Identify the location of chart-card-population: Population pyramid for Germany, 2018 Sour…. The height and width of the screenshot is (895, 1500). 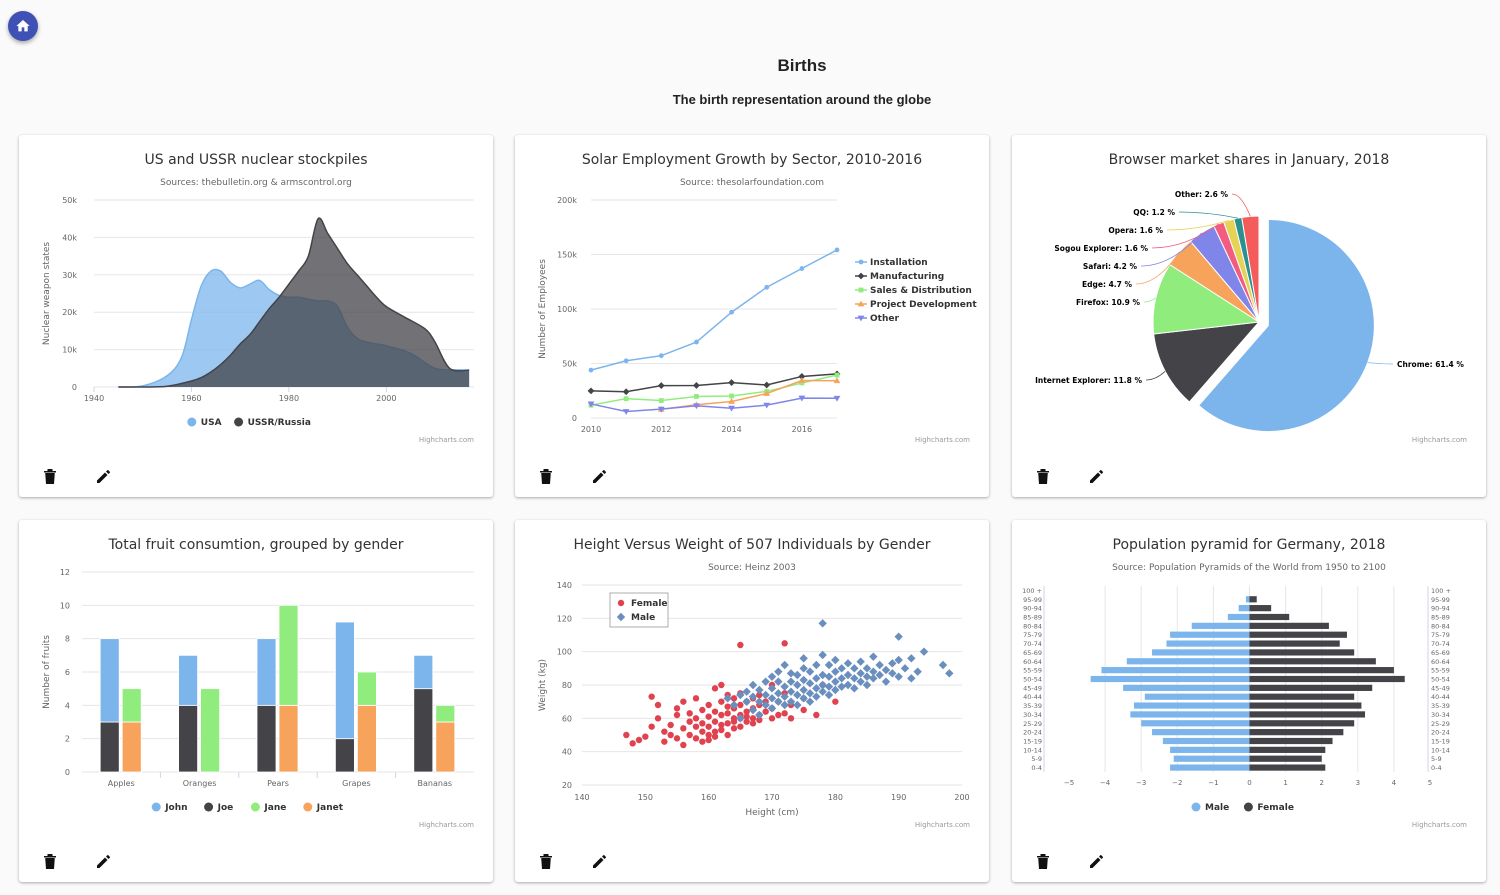
(1249, 701).